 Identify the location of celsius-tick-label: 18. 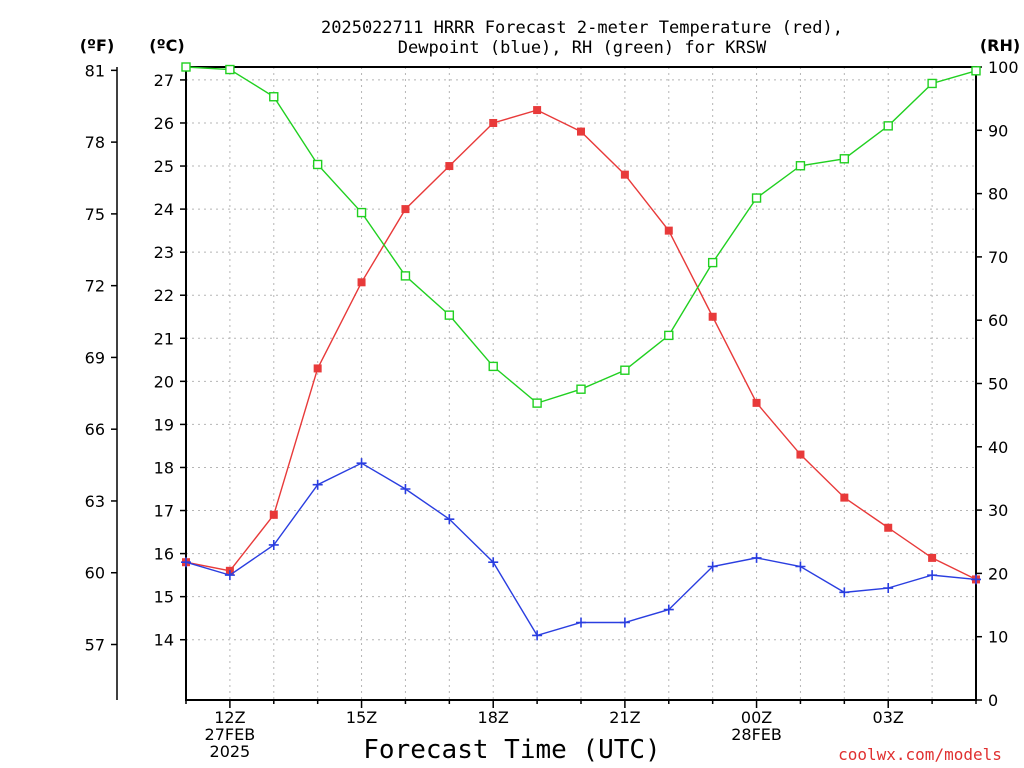
(164, 467).